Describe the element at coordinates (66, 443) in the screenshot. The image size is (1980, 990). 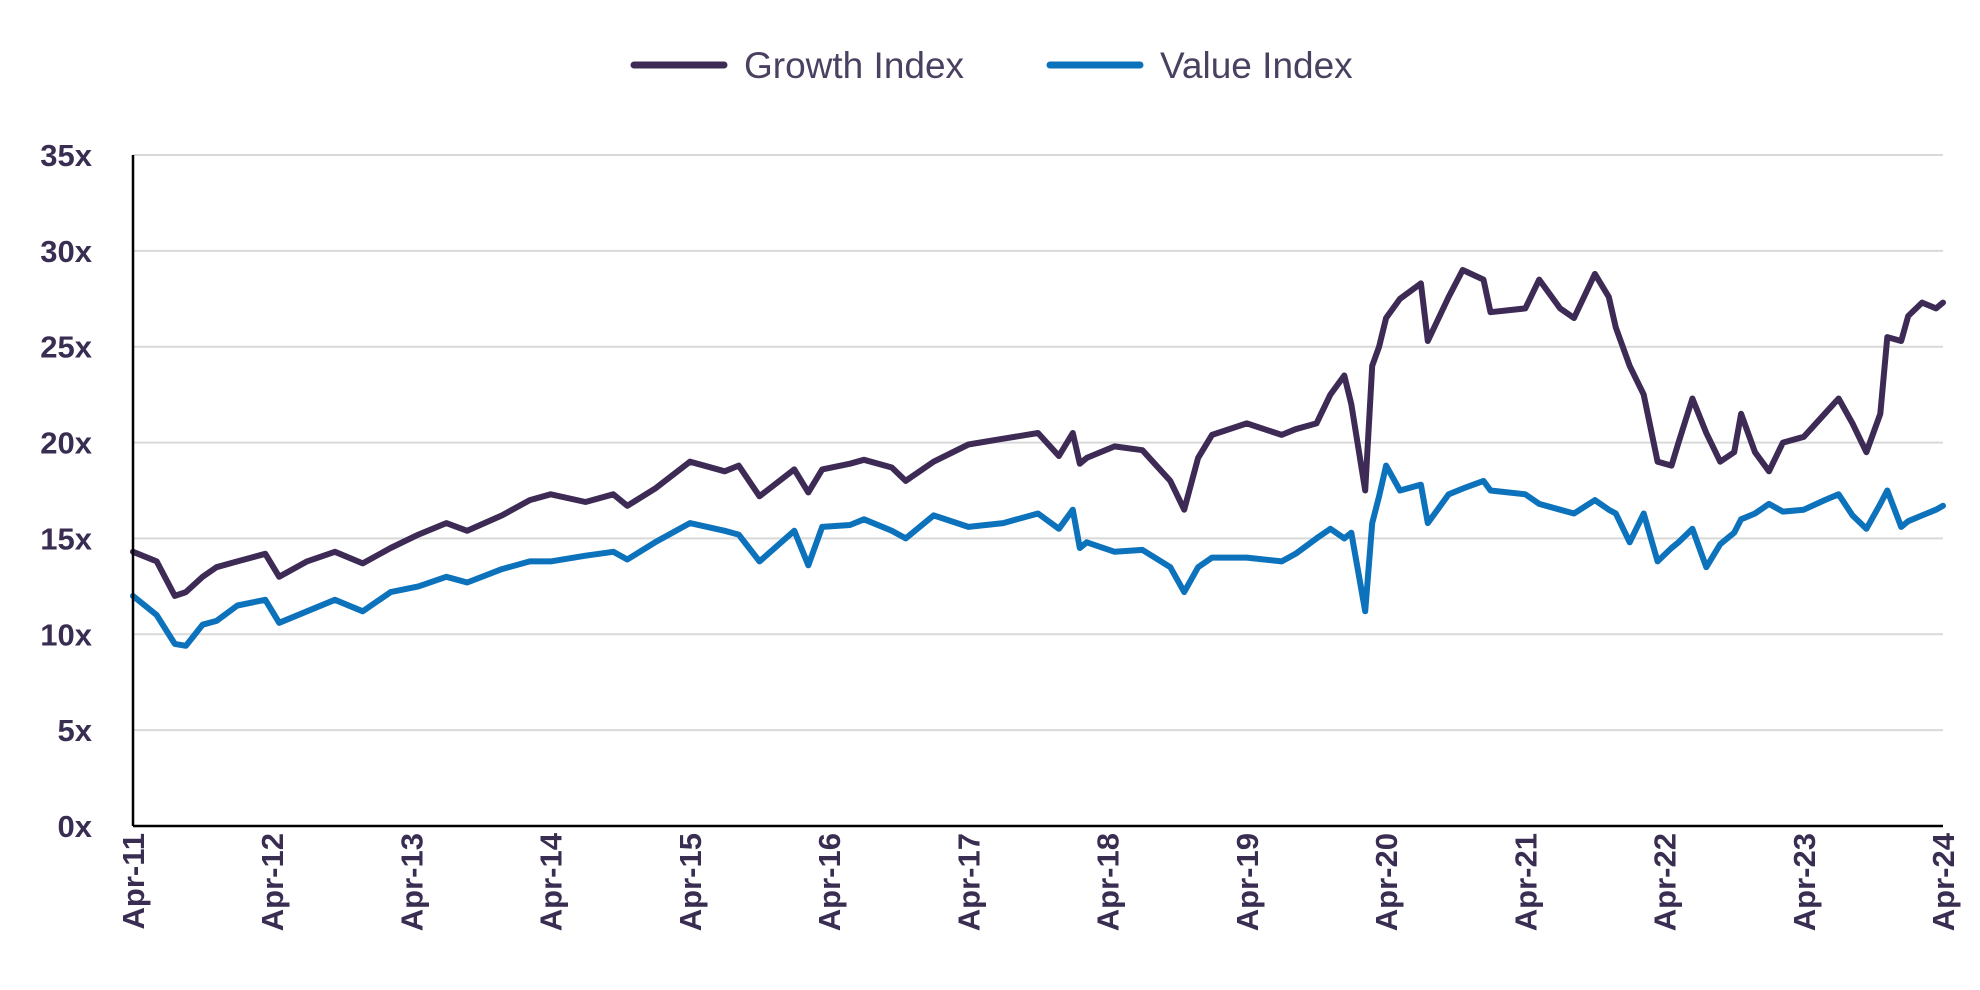
I see `y-tick-label: 20x` at that location.